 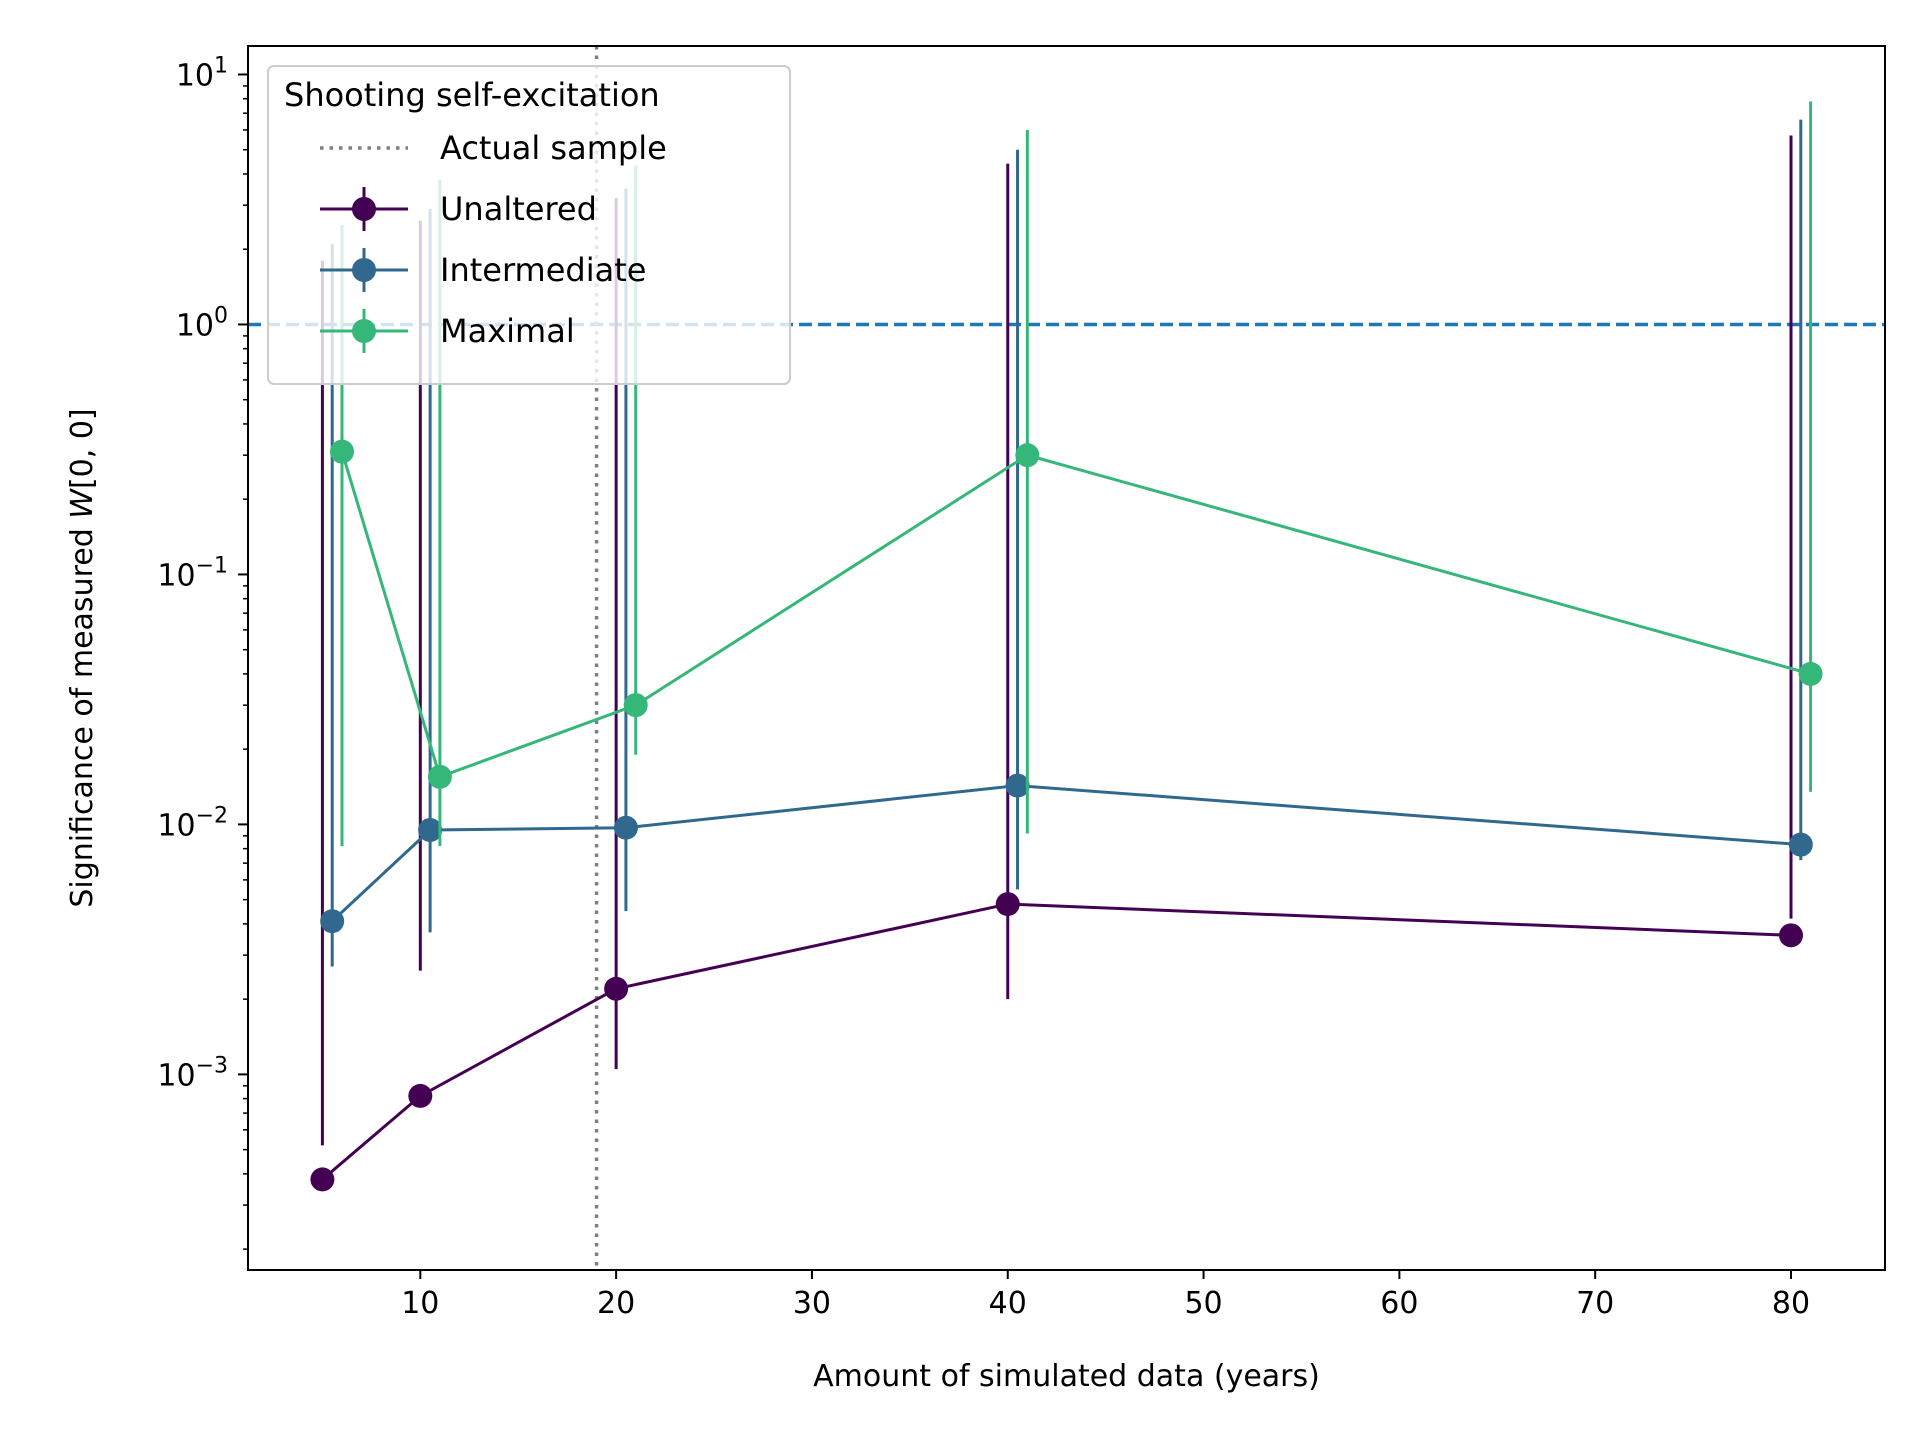 What do you see at coordinates (364, 270) in the screenshot?
I see `legend-handle-marker-intermediate` at bounding box center [364, 270].